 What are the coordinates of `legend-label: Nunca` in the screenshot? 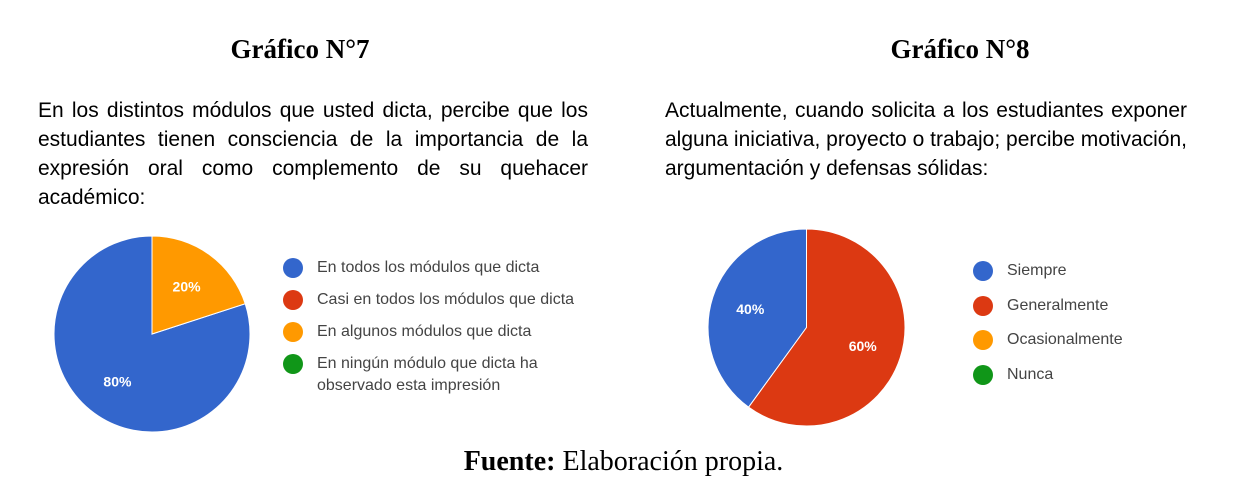 It's located at (1030, 374).